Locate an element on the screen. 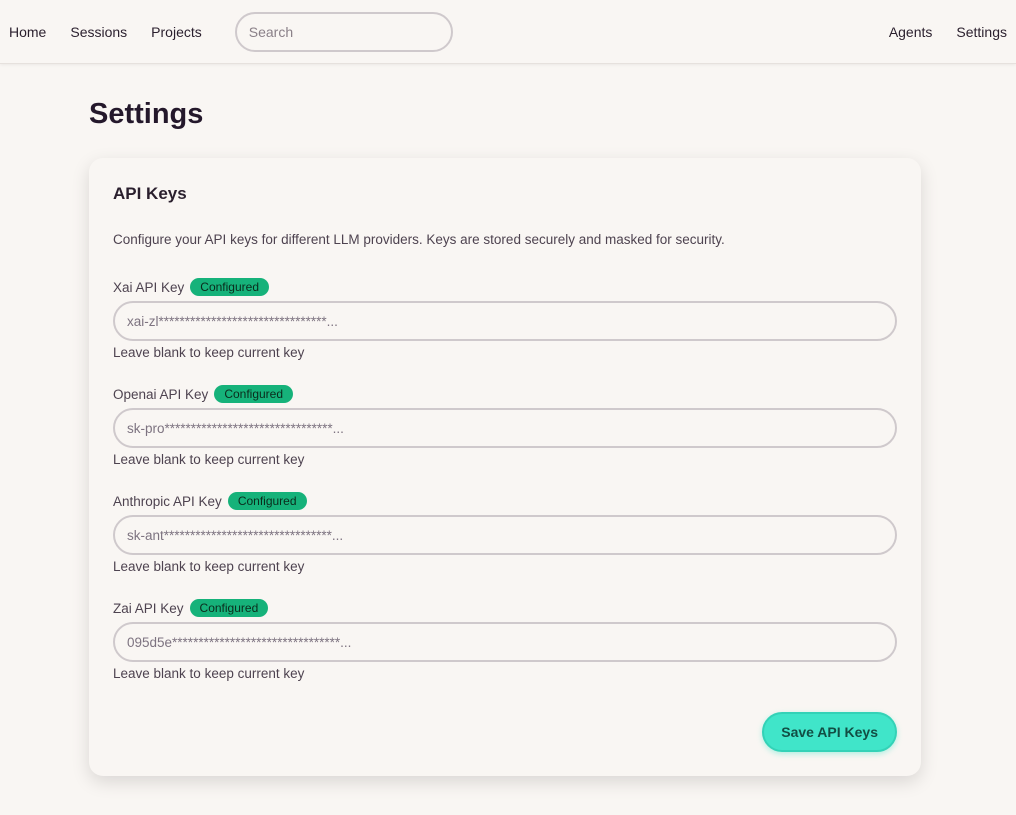 The image size is (1016, 815). nav-projects: Projects is located at coordinates (176, 31).